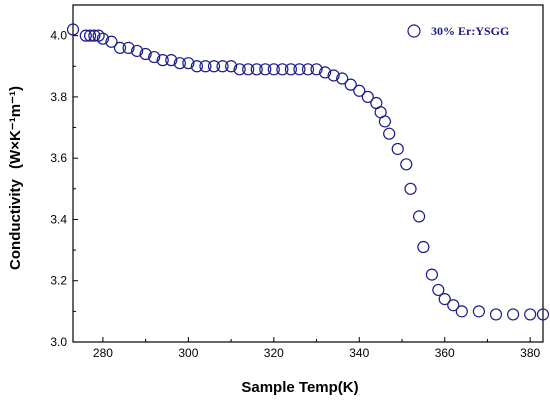 This screenshot has height=403, width=550. Describe the element at coordinates (274, 353) in the screenshot. I see `x-tick-label: 320` at that location.